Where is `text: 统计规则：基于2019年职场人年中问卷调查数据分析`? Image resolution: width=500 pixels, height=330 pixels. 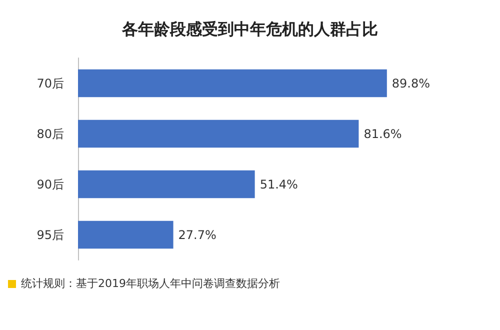
text: 统计规则：基于2019年职场人年中问卷调查数据分析 is located at coordinates (150, 283).